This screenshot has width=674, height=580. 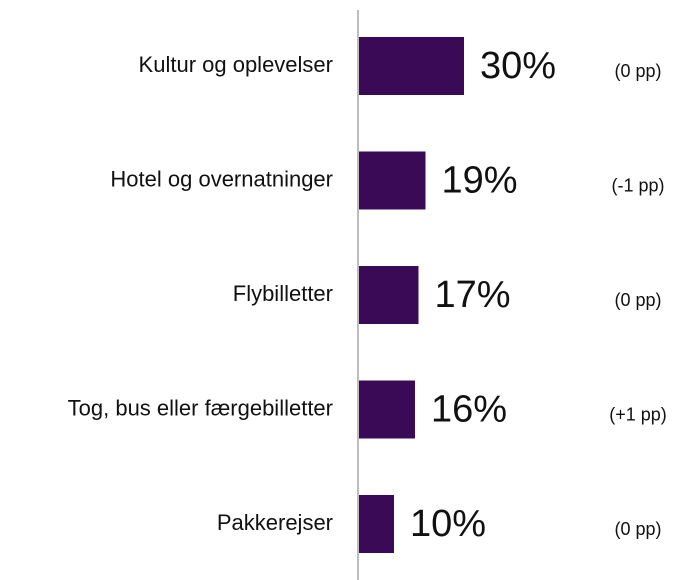 I want to click on category-label: Tog, bus eller færgebilletter, so click(x=200, y=407).